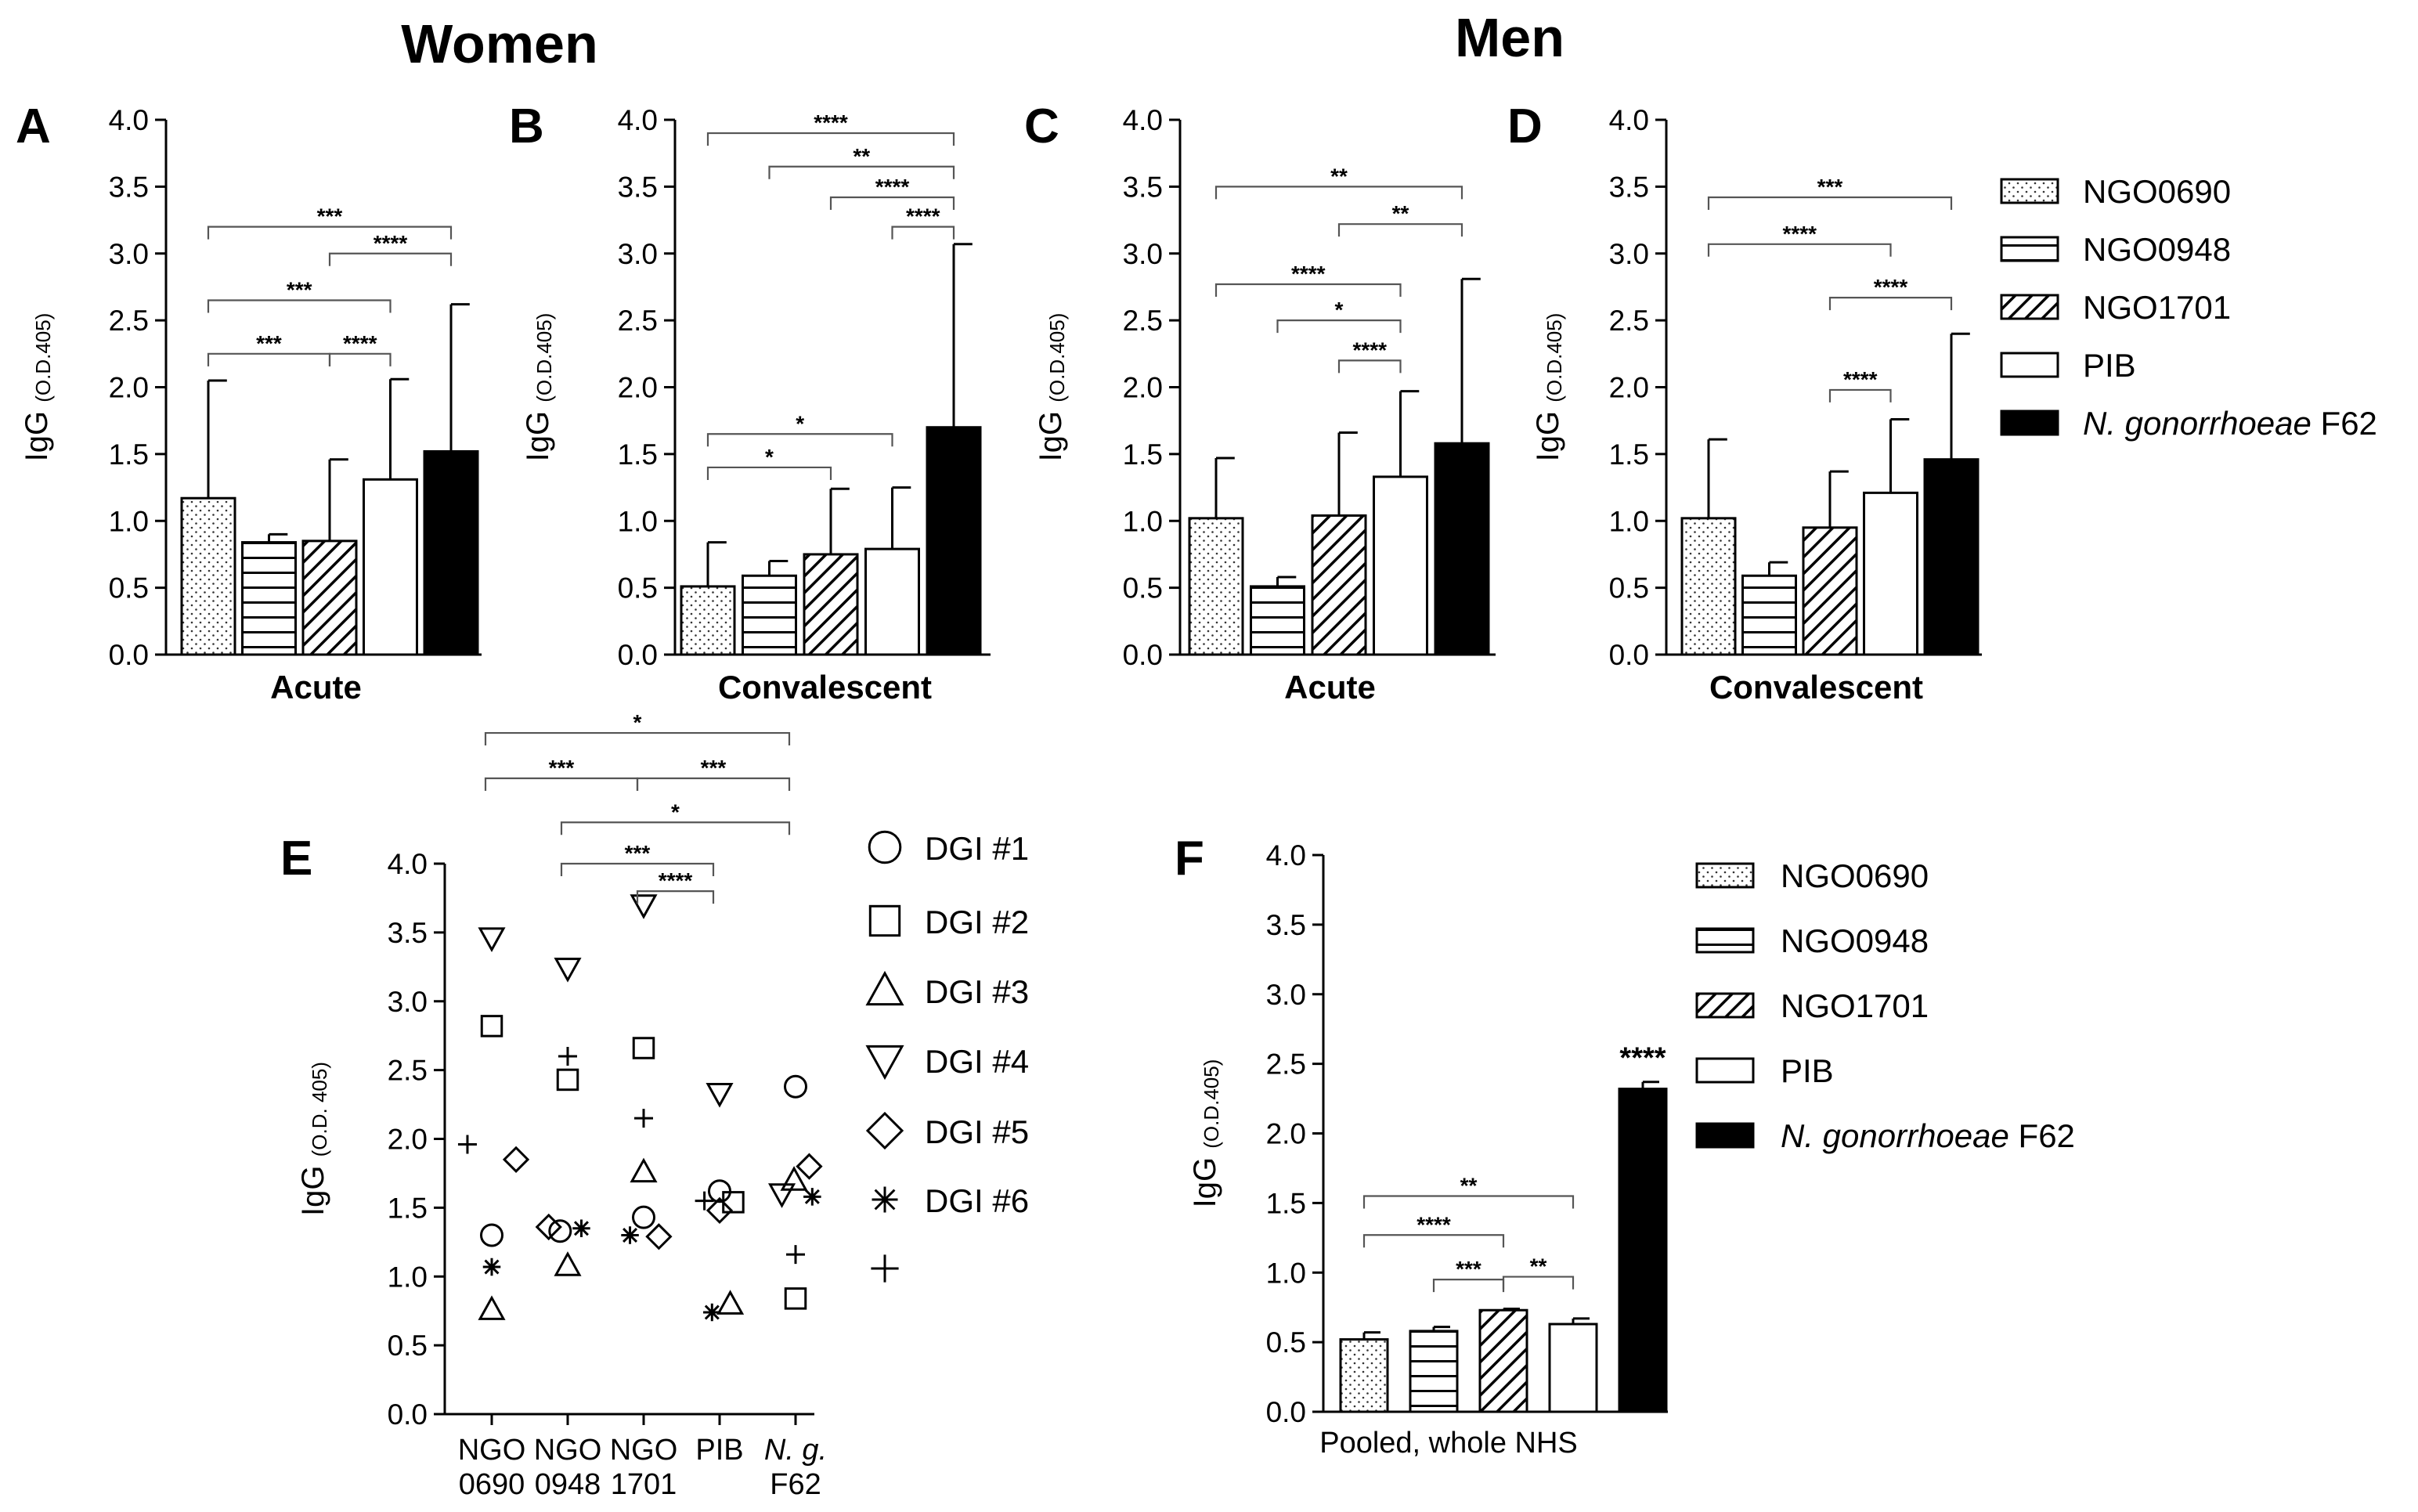  What do you see at coordinates (2029, 249) in the screenshot?
I see `legend-swatch-ngo0948` at bounding box center [2029, 249].